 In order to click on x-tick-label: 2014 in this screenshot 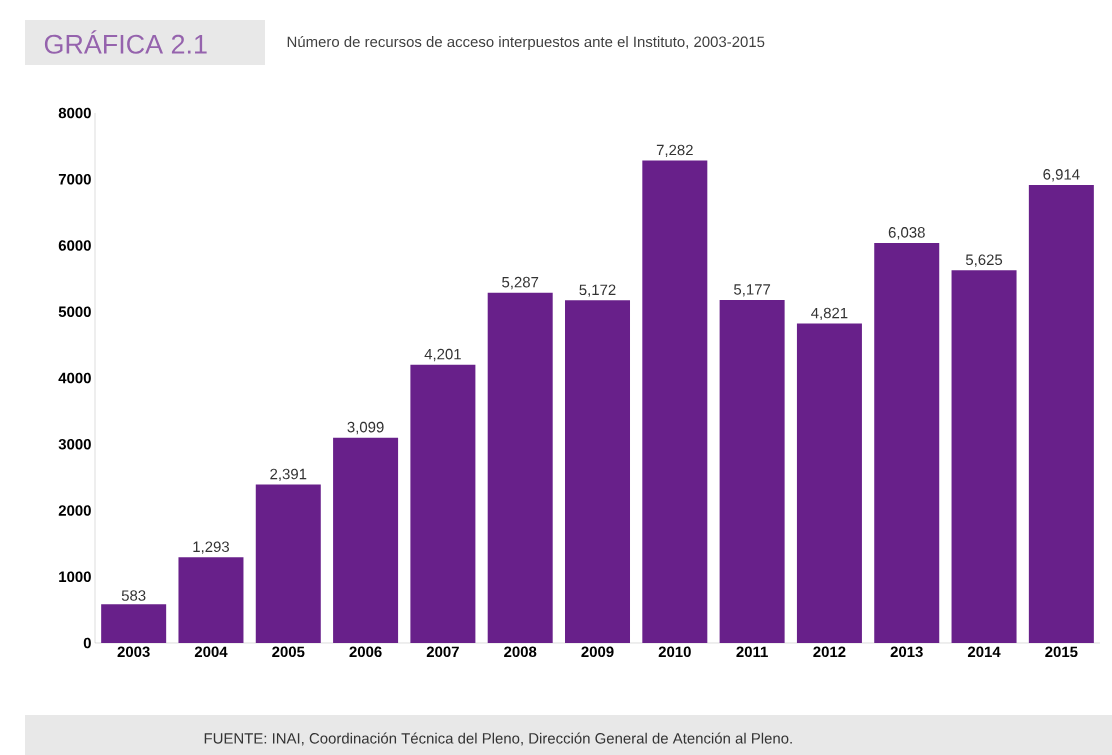, I will do `click(984, 652)`.